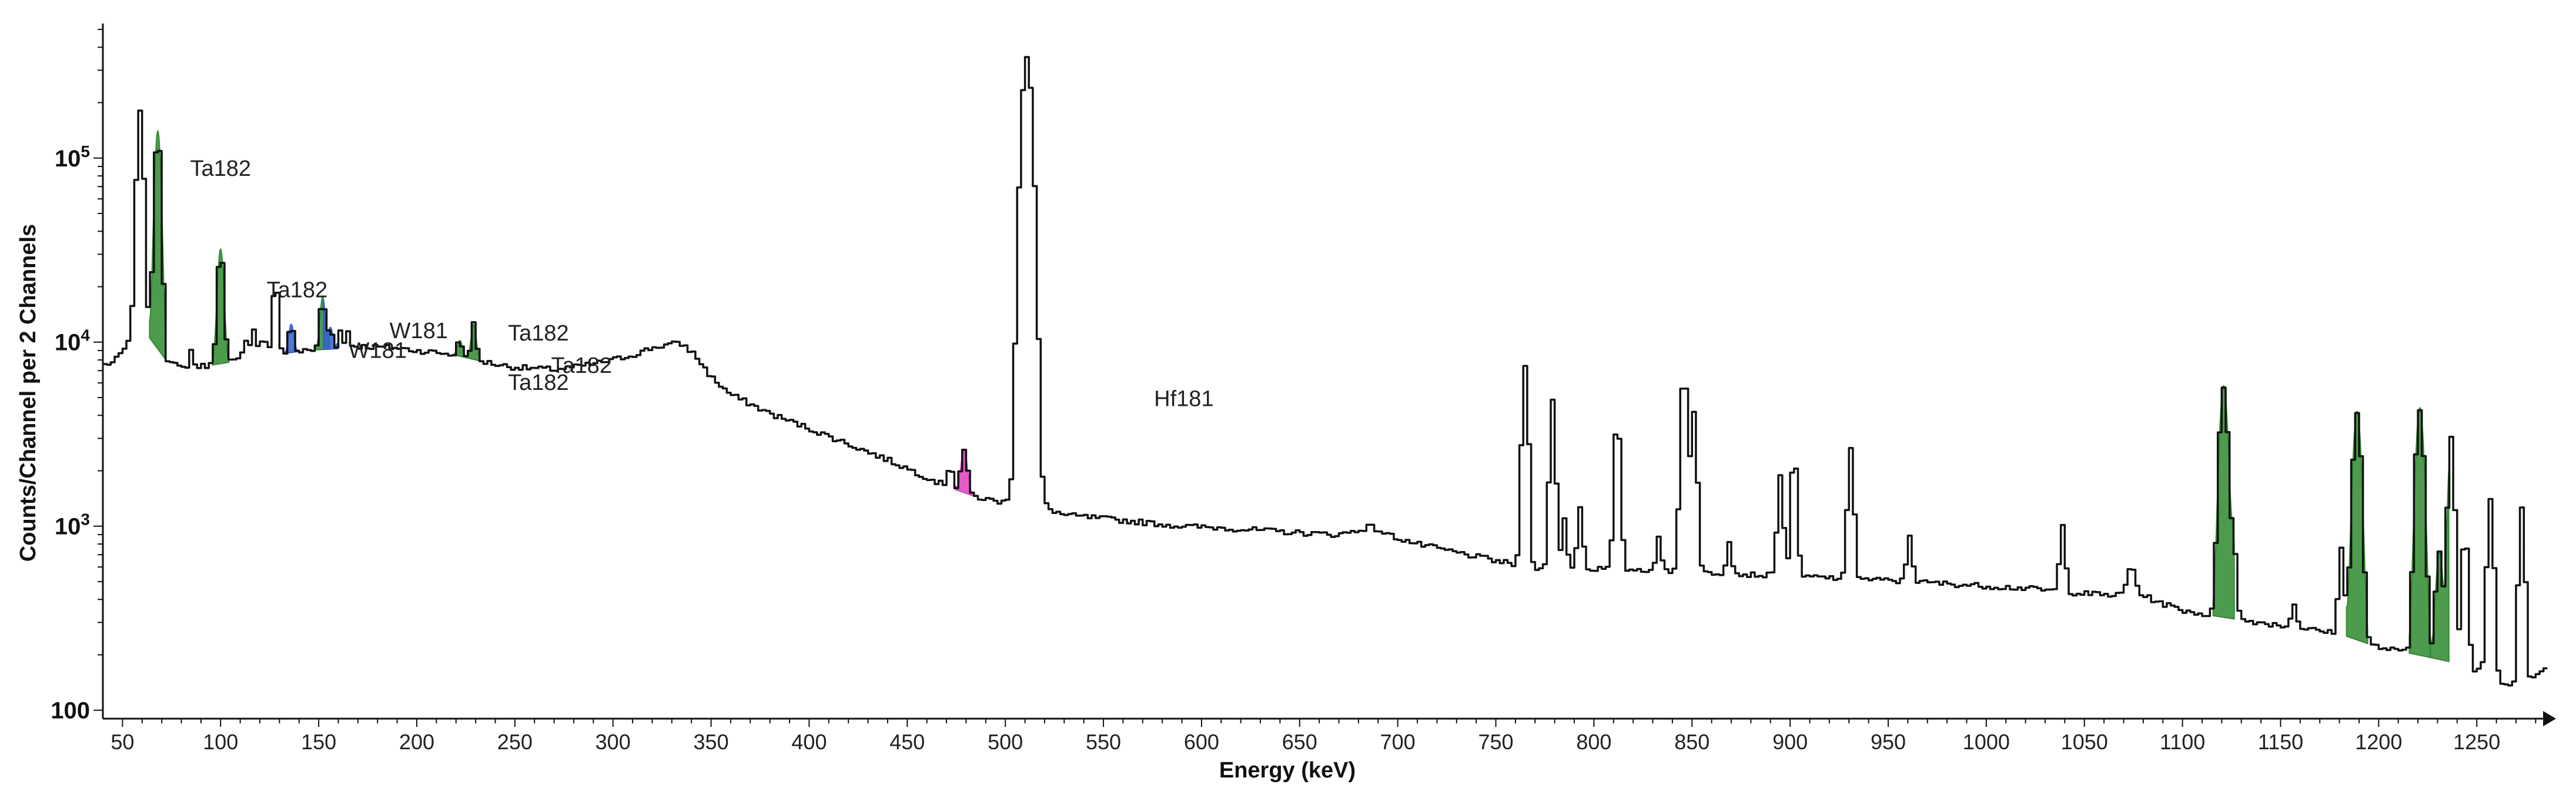  What do you see at coordinates (1888, 742) in the screenshot?
I see `x-tick-label: 950` at bounding box center [1888, 742].